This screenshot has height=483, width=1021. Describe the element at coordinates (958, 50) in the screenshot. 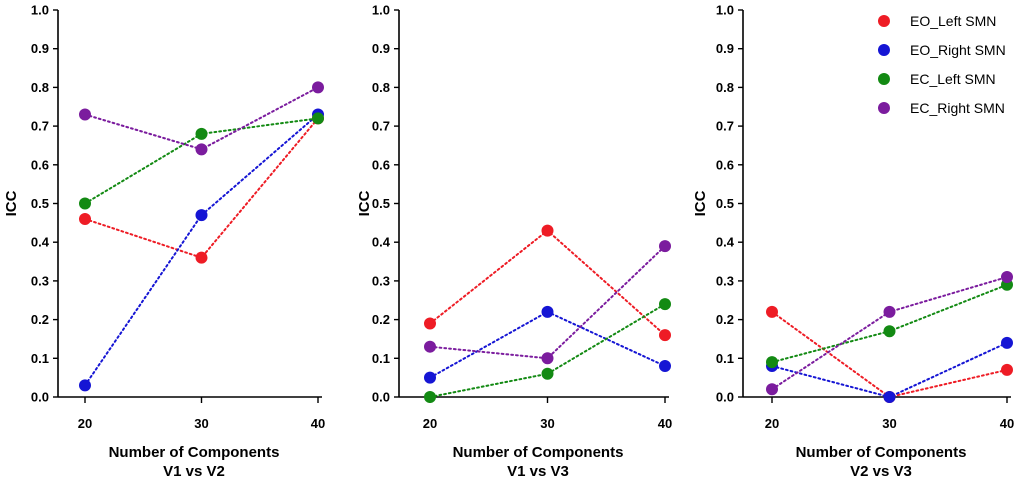

I see `legend-label: EO_Right SMN` at that location.